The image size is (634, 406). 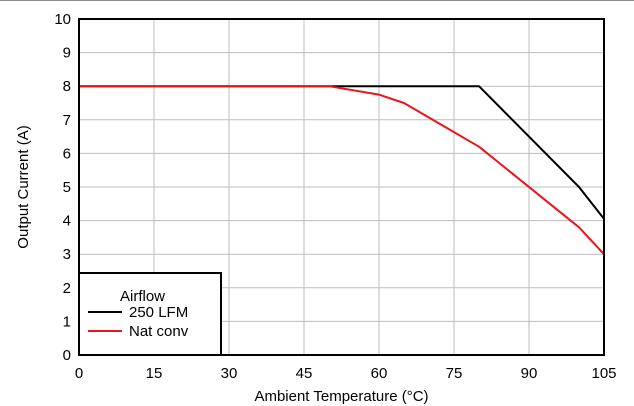 I want to click on y-tick-label: 2, so click(x=67, y=288).